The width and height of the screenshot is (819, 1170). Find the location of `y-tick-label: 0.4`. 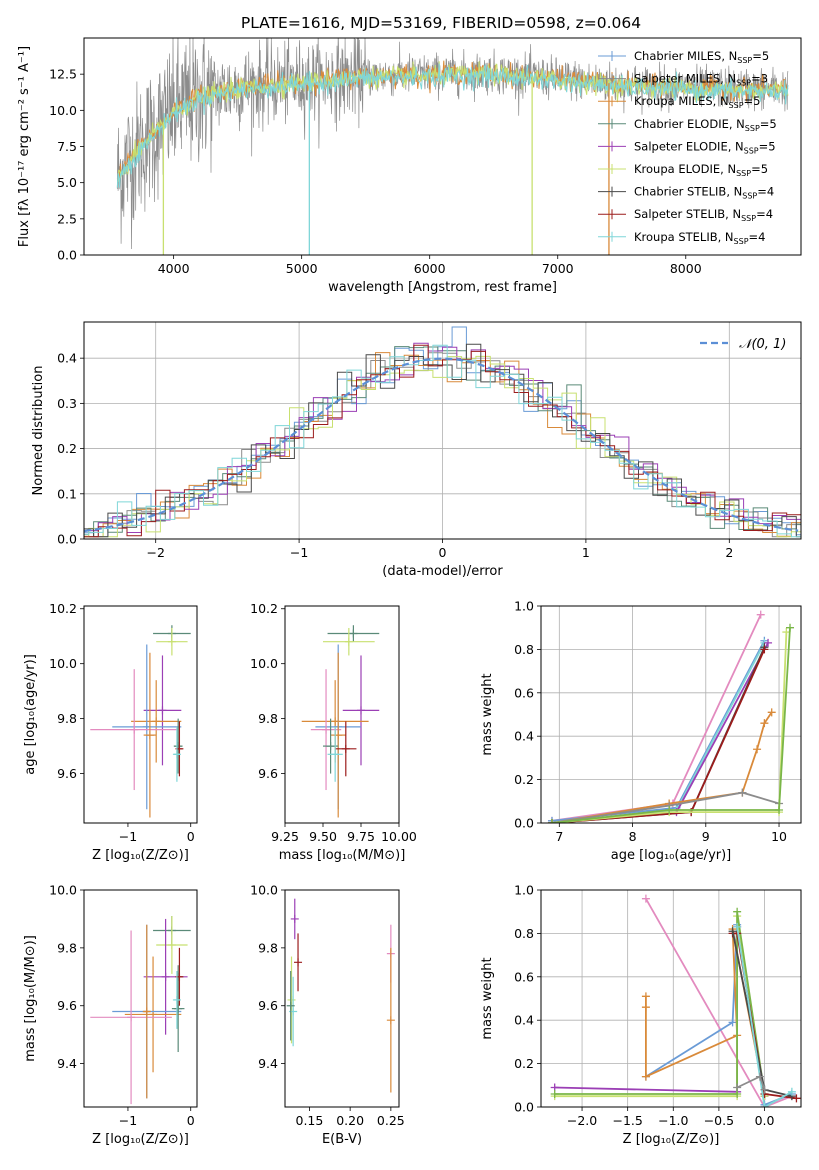

y-tick-label: 0.4 is located at coordinates (524, 736).